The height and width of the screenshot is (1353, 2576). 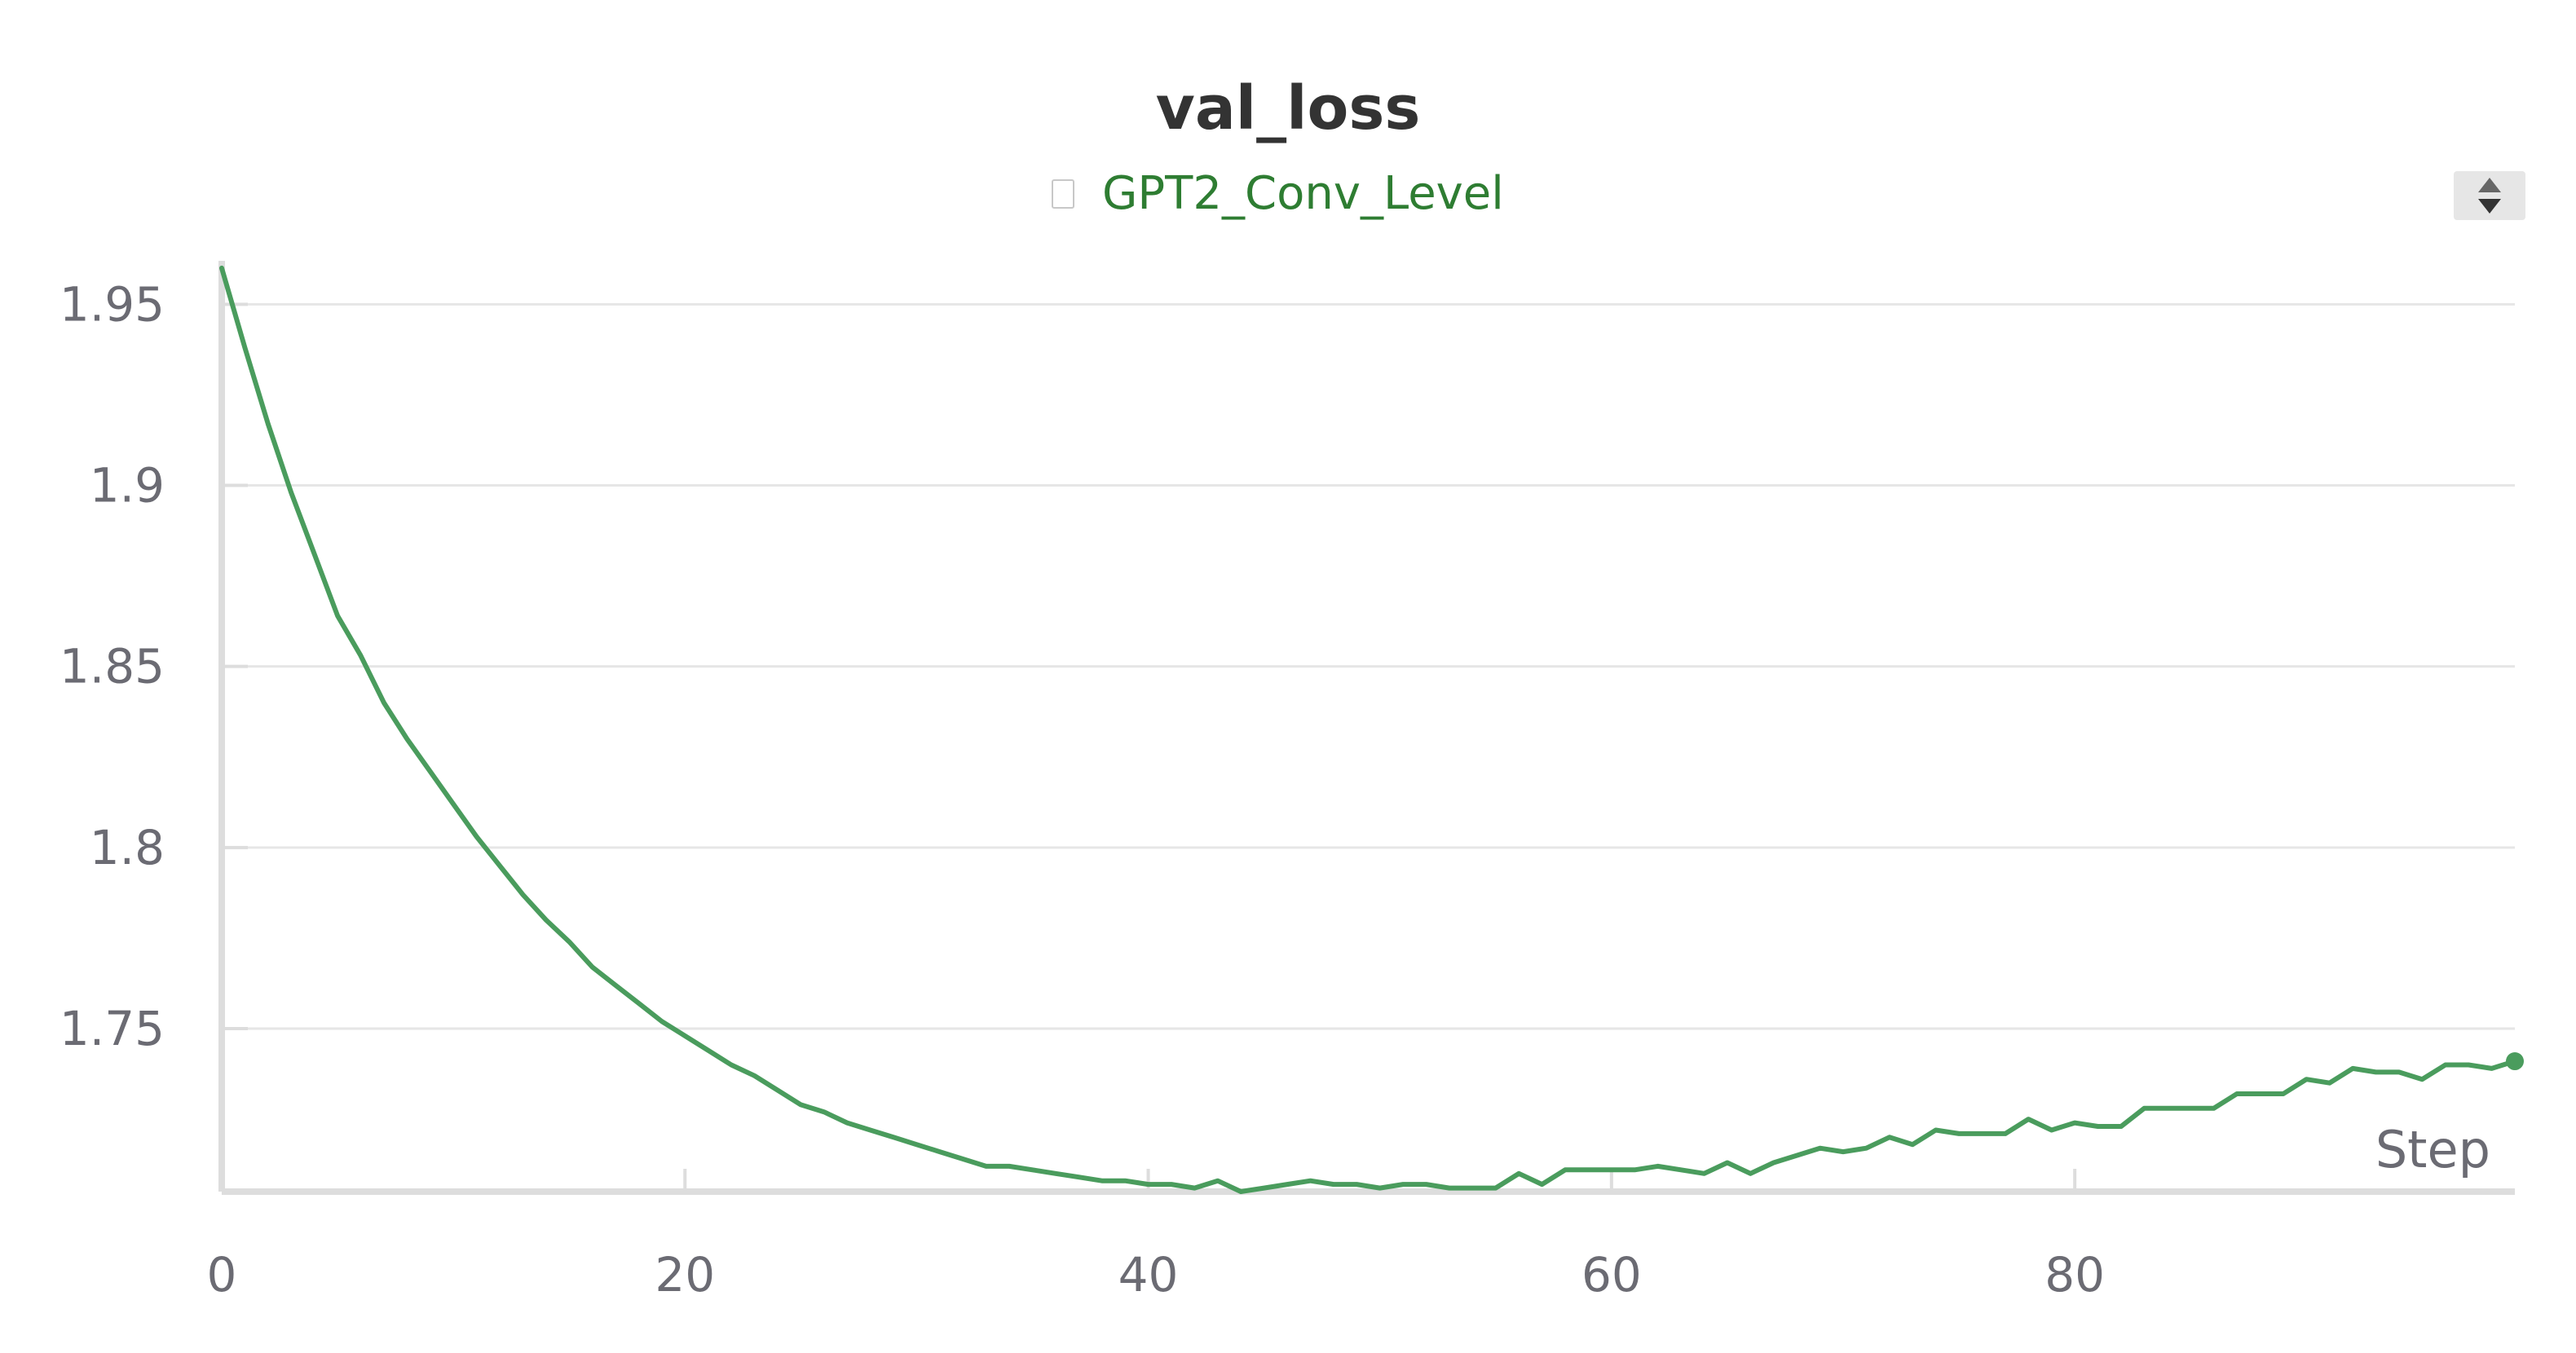 What do you see at coordinates (112, 1028) in the screenshot?
I see `y-tick-label: 1.75` at bounding box center [112, 1028].